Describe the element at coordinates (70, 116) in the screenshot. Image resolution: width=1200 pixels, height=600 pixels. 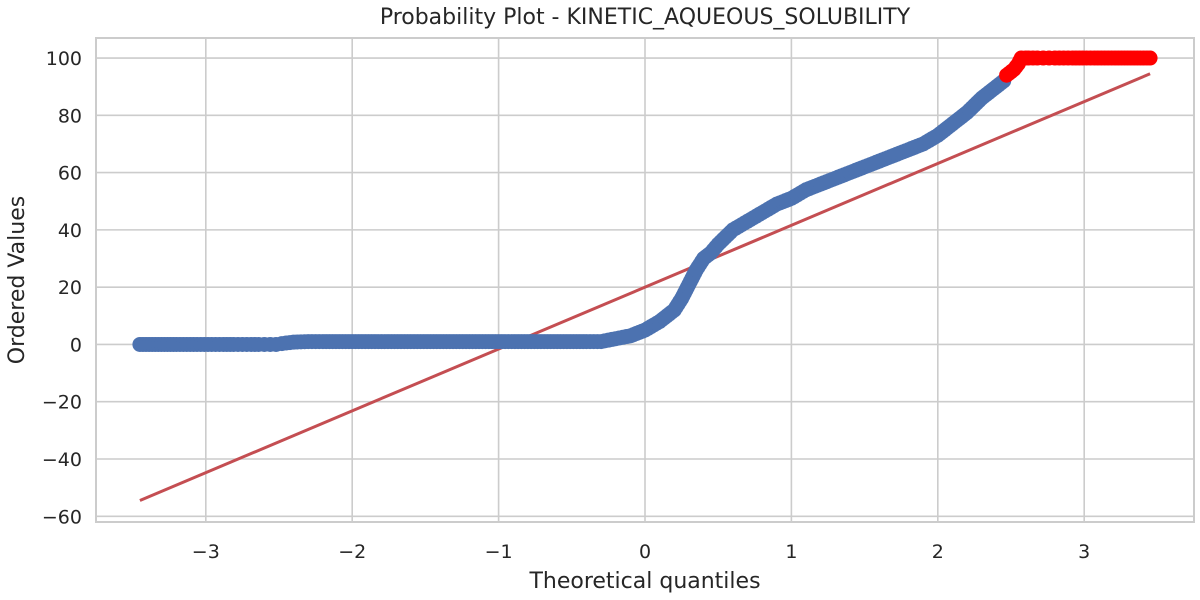
I see `y-tick-label: 80` at that location.